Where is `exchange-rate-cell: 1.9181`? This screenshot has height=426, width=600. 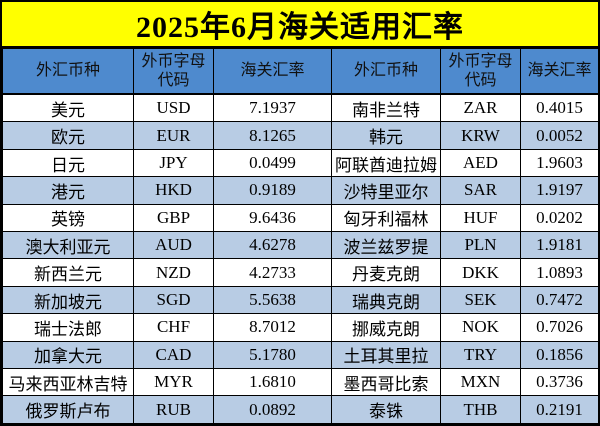
exchange-rate-cell: 1.9181 is located at coordinates (559, 245).